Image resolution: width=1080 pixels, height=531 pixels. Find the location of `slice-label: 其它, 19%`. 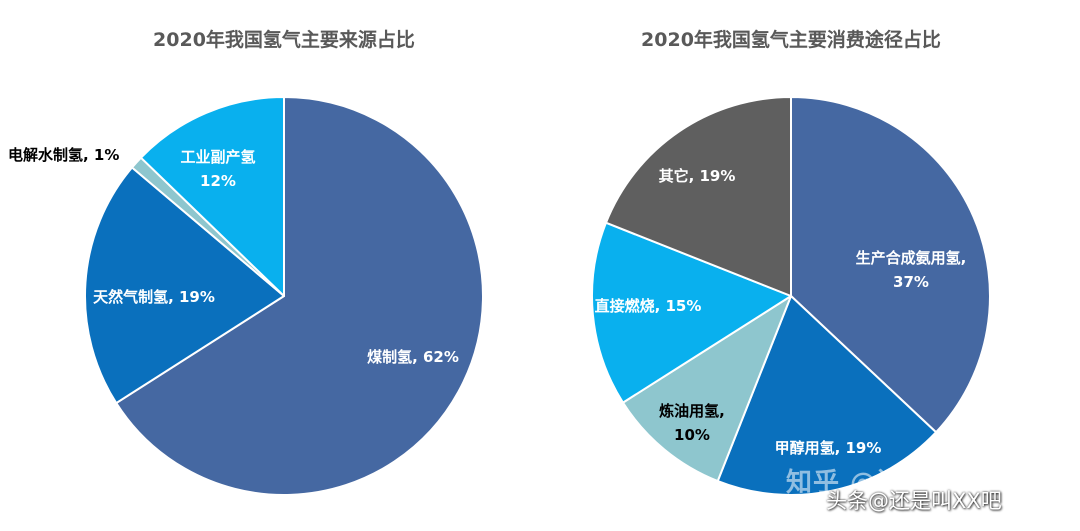

slice-label: 其它, 19% is located at coordinates (697, 176).